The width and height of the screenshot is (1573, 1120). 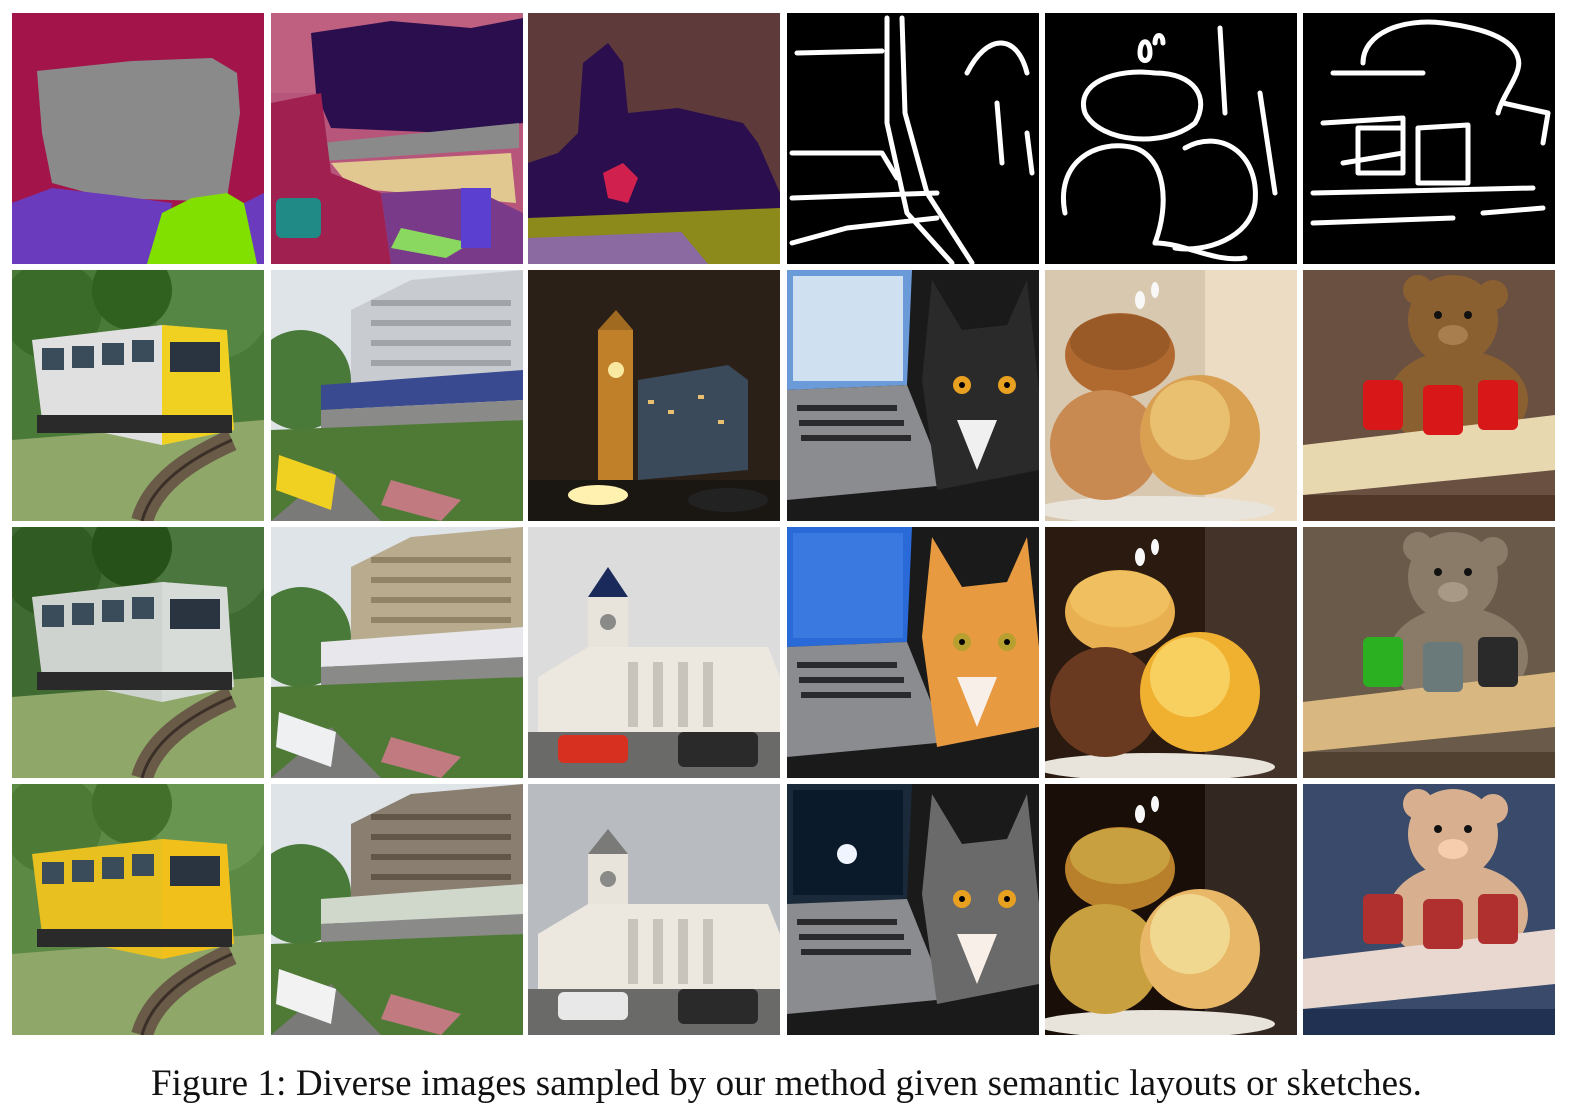 I want to click on teddy-bear-sketch-input, so click(x=1429, y=138).